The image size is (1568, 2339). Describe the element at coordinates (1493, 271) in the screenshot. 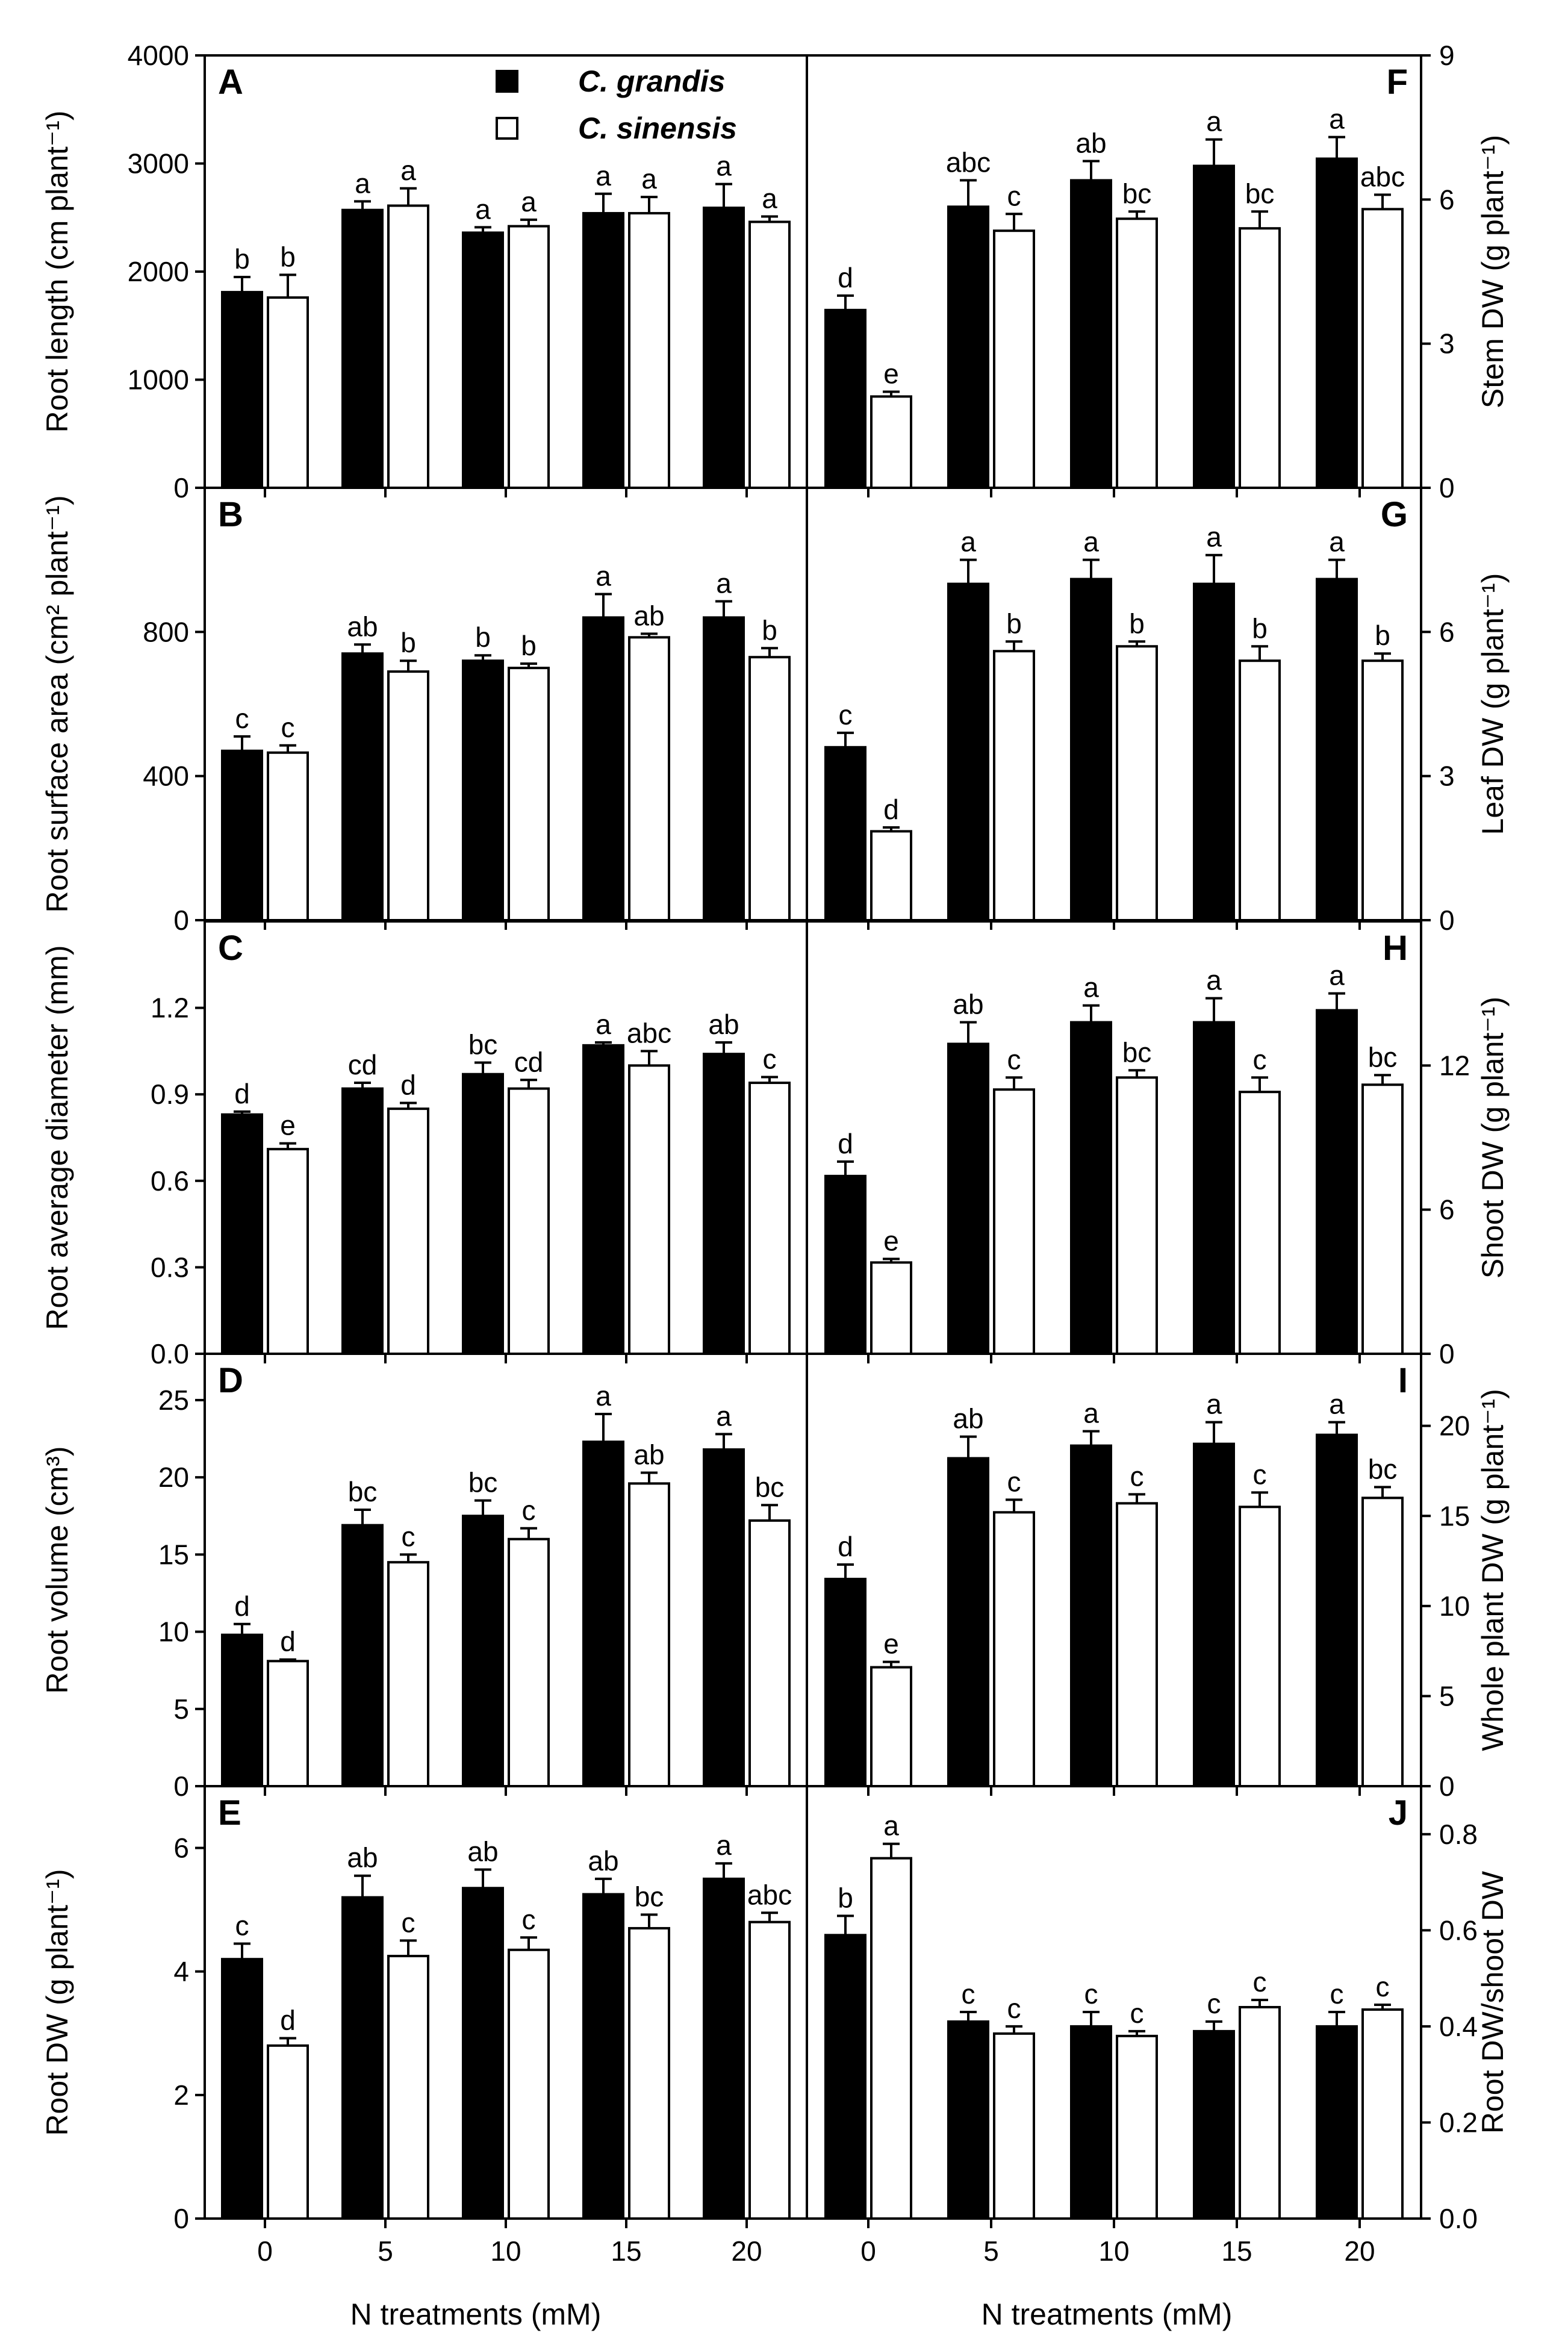

I see `y-axis-title: Stem DW (g plant⁻¹)` at that location.